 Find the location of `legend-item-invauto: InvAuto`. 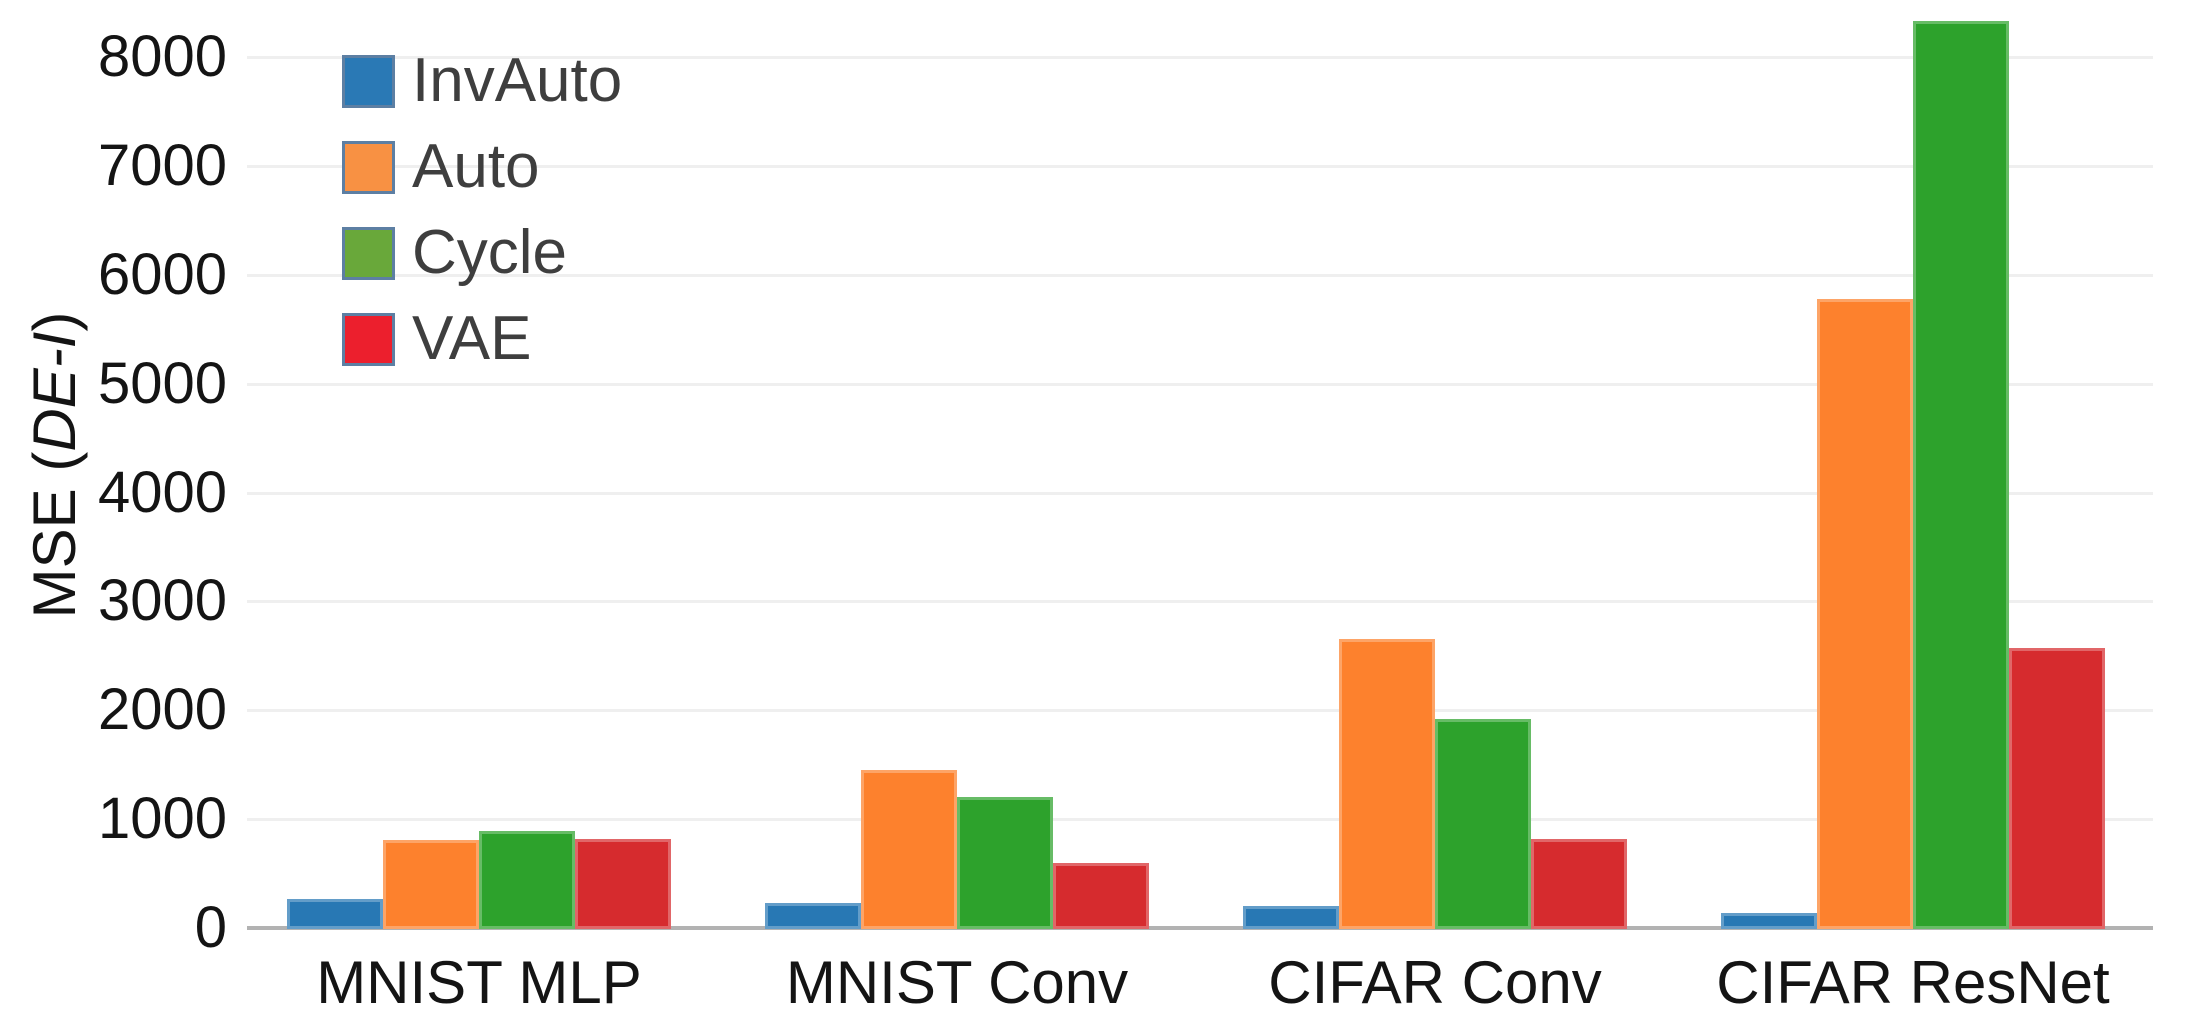

legend-item-invauto: InvAuto is located at coordinates (482, 81).